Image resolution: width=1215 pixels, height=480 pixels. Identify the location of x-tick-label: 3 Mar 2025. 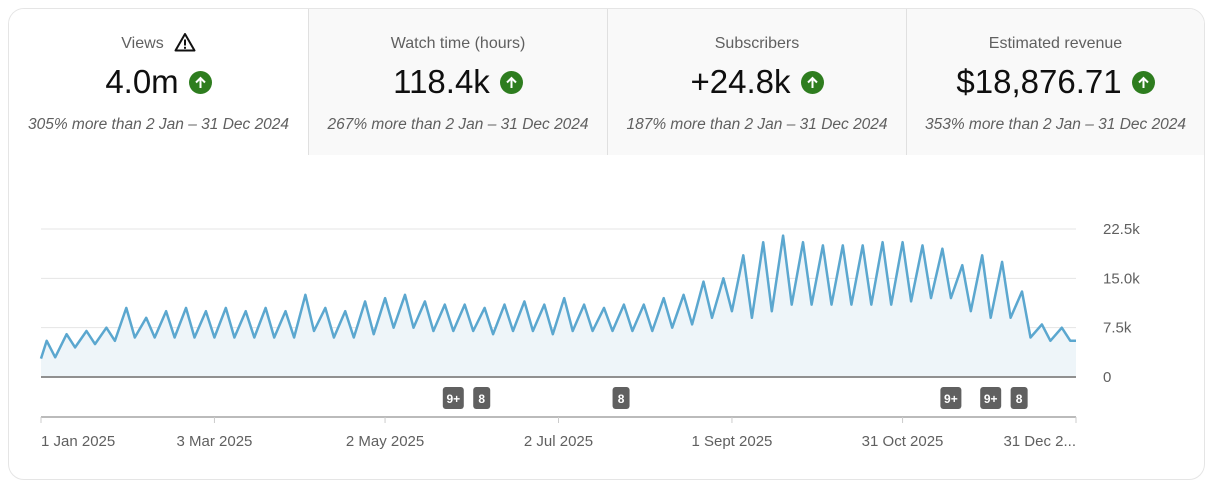
(215, 441).